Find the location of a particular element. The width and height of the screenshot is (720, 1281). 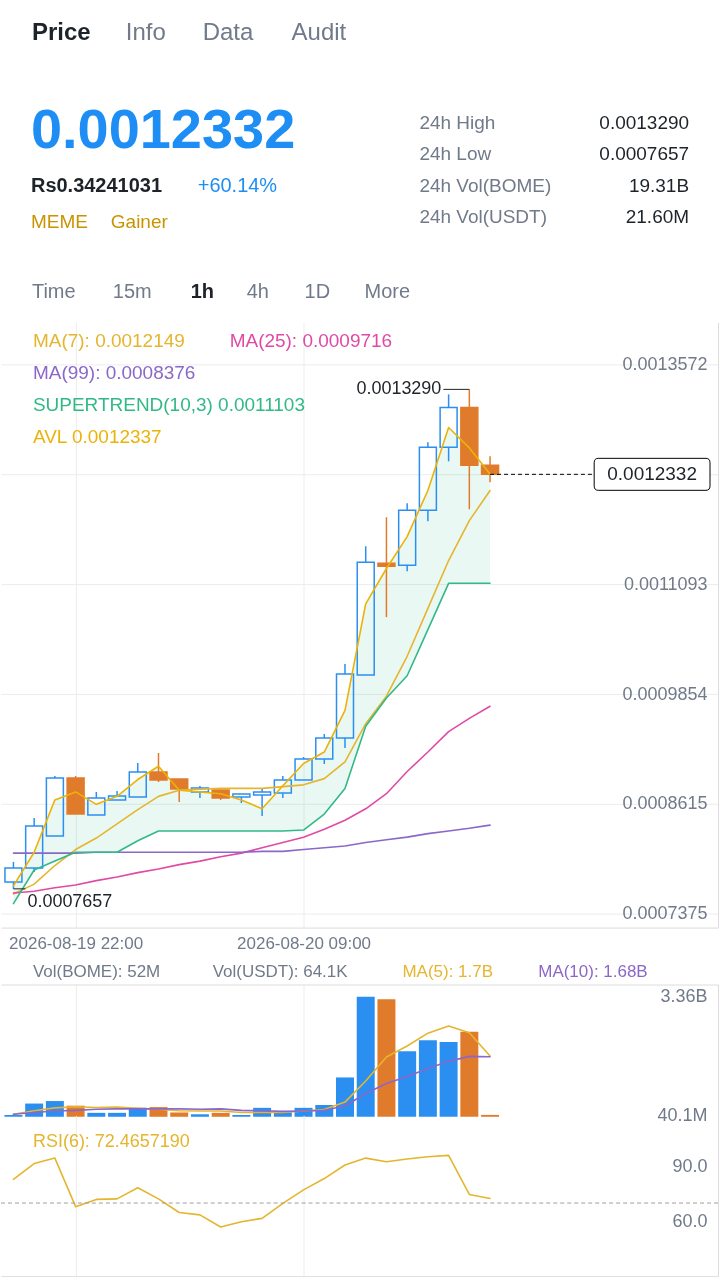

y-tick-label: 60.0 is located at coordinates (690, 1220).